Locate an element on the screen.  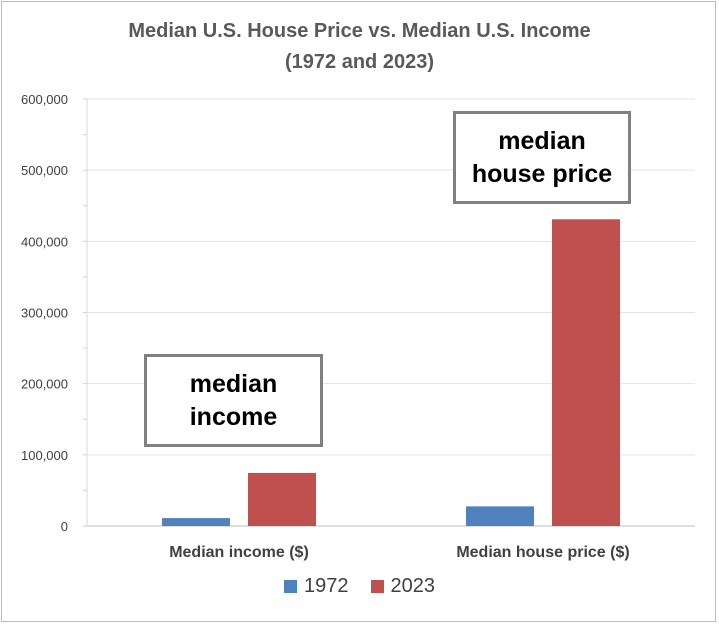
y-tick-label: 600,000 is located at coordinates (44, 99).